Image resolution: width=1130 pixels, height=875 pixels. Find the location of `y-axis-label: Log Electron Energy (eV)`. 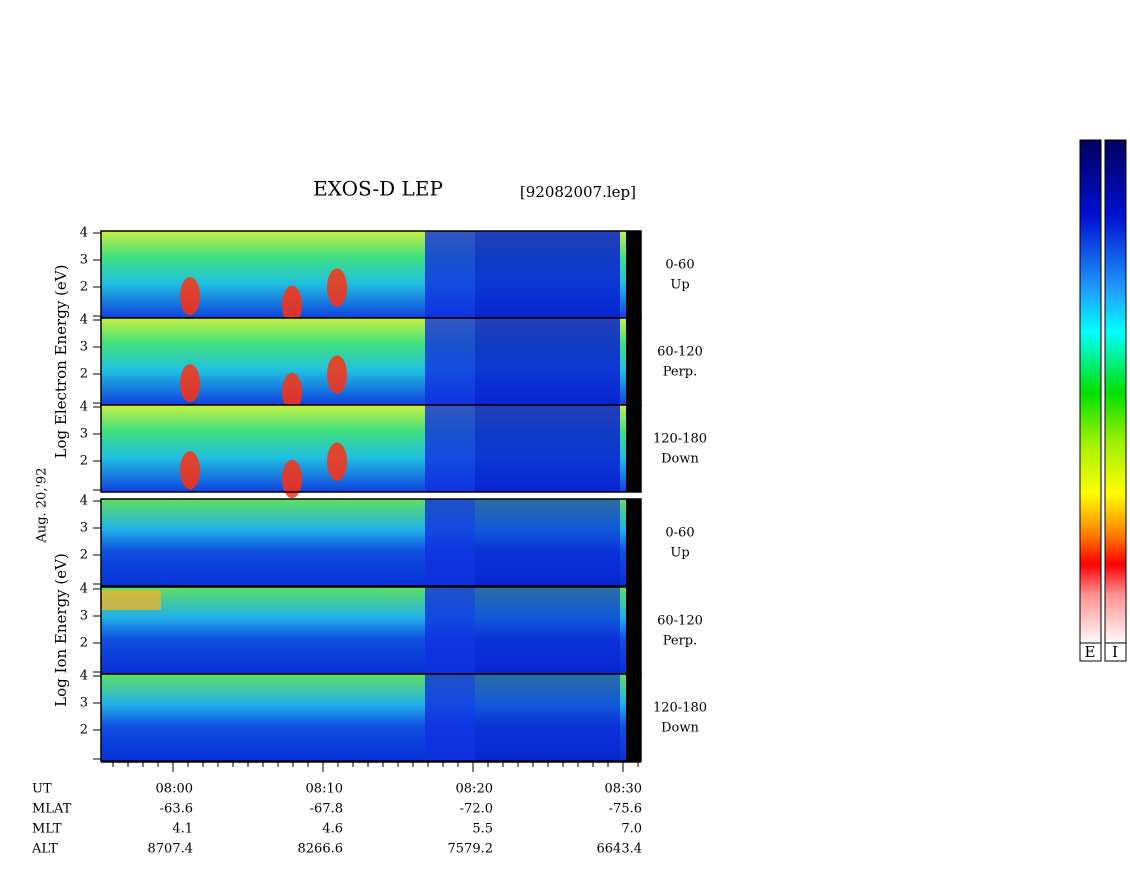

y-axis-label: Log Electron Energy (eV) is located at coordinates (61, 362).